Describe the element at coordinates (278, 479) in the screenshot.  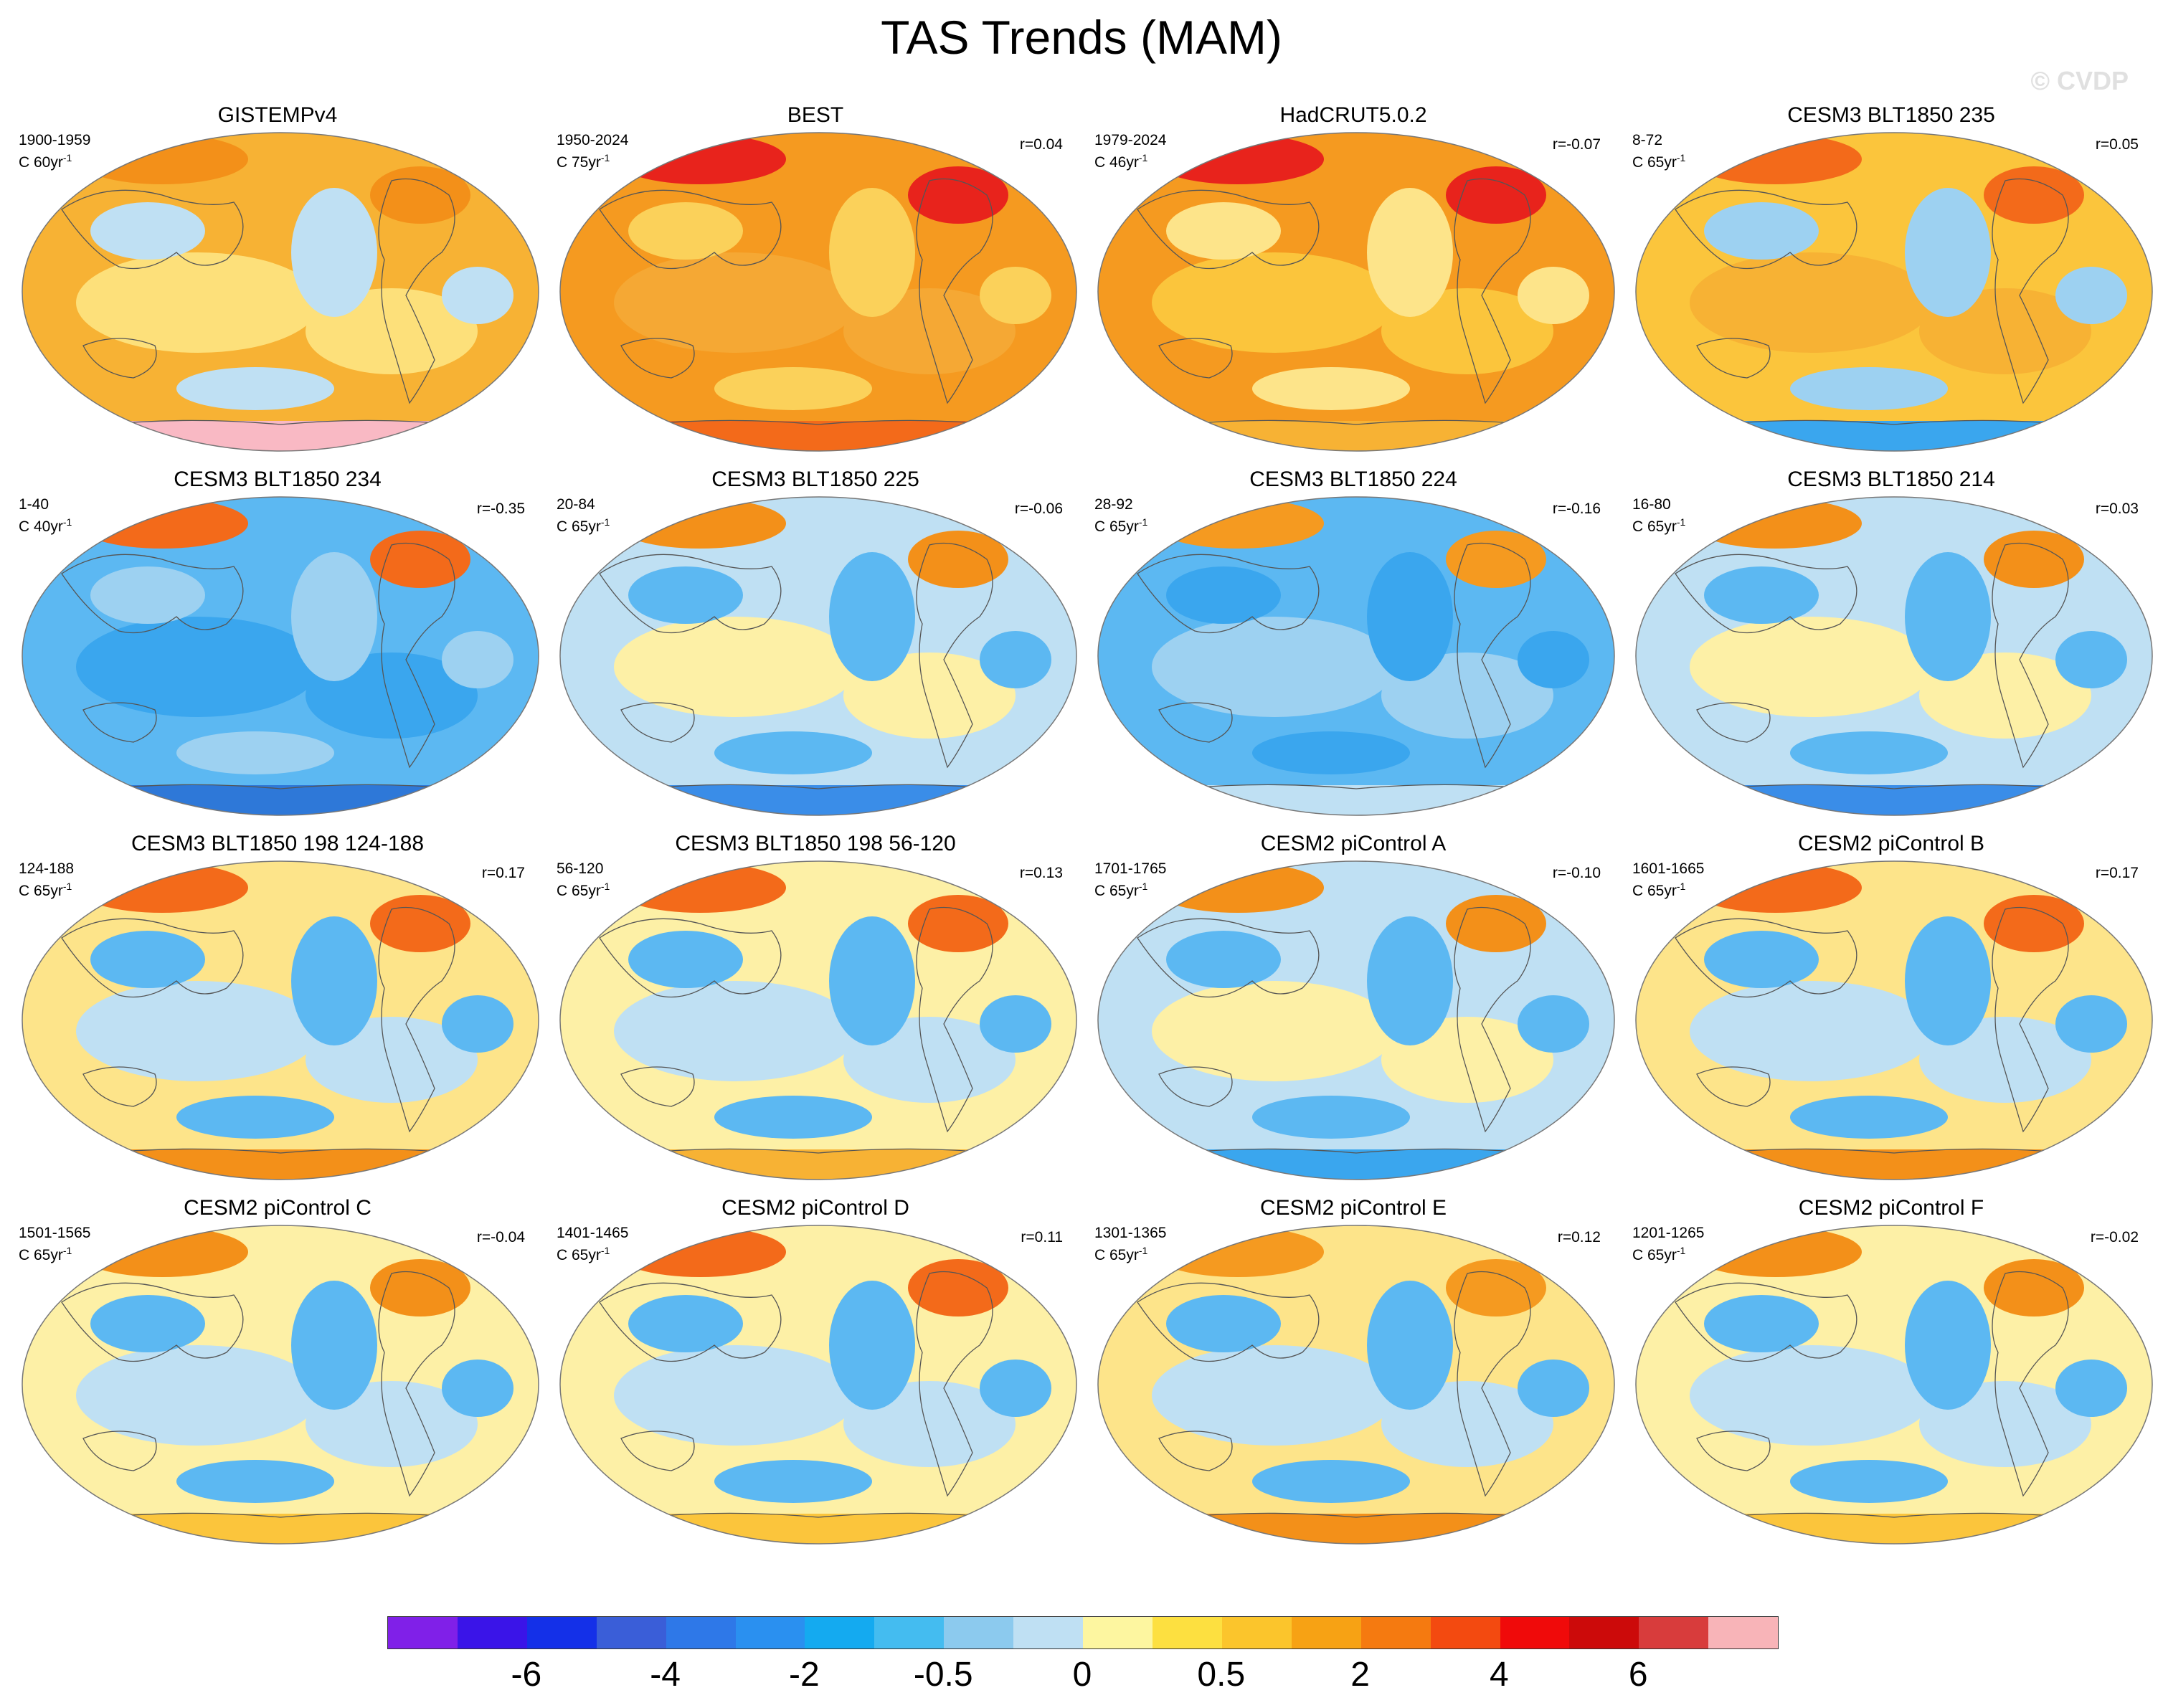
I see `panel-title: CESM3 BLT1850 234` at that location.